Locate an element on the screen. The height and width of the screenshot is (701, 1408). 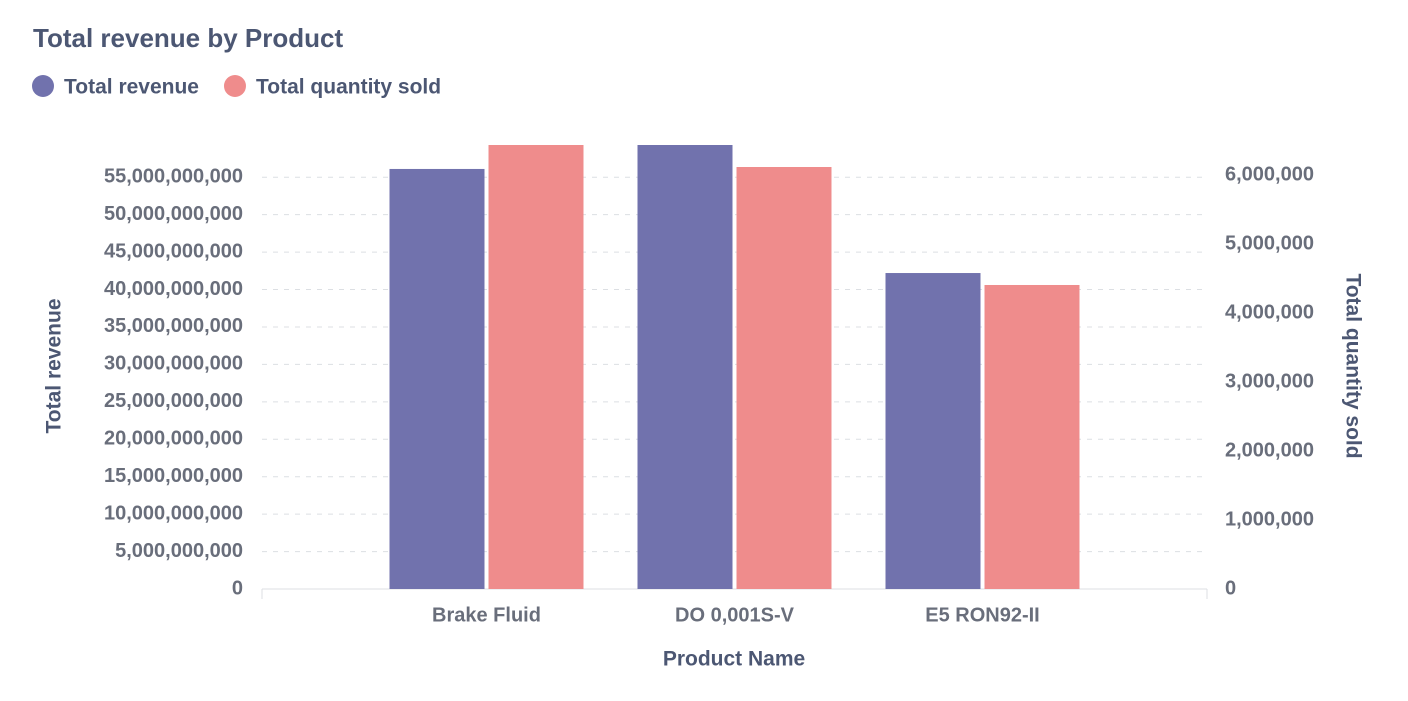
y2-tick-label: 3,000,000 is located at coordinates (1269, 381).